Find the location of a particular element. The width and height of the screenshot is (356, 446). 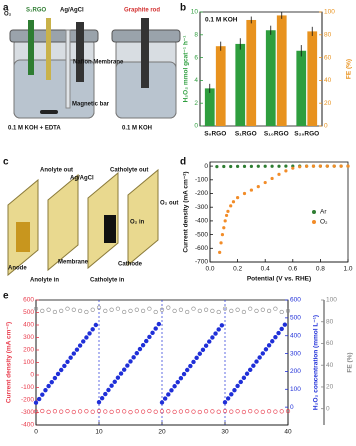

tick-label: -200 is located at coordinates (27, 400).